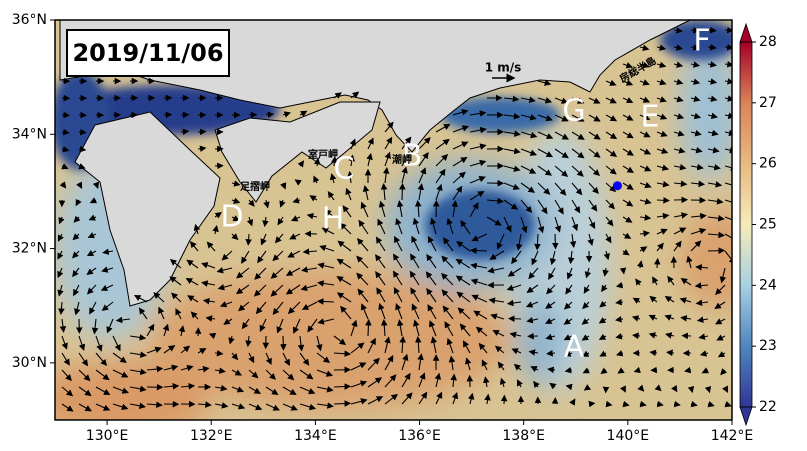  What do you see at coordinates (650, 117) in the screenshot?
I see `region-label: E` at bounding box center [650, 117].